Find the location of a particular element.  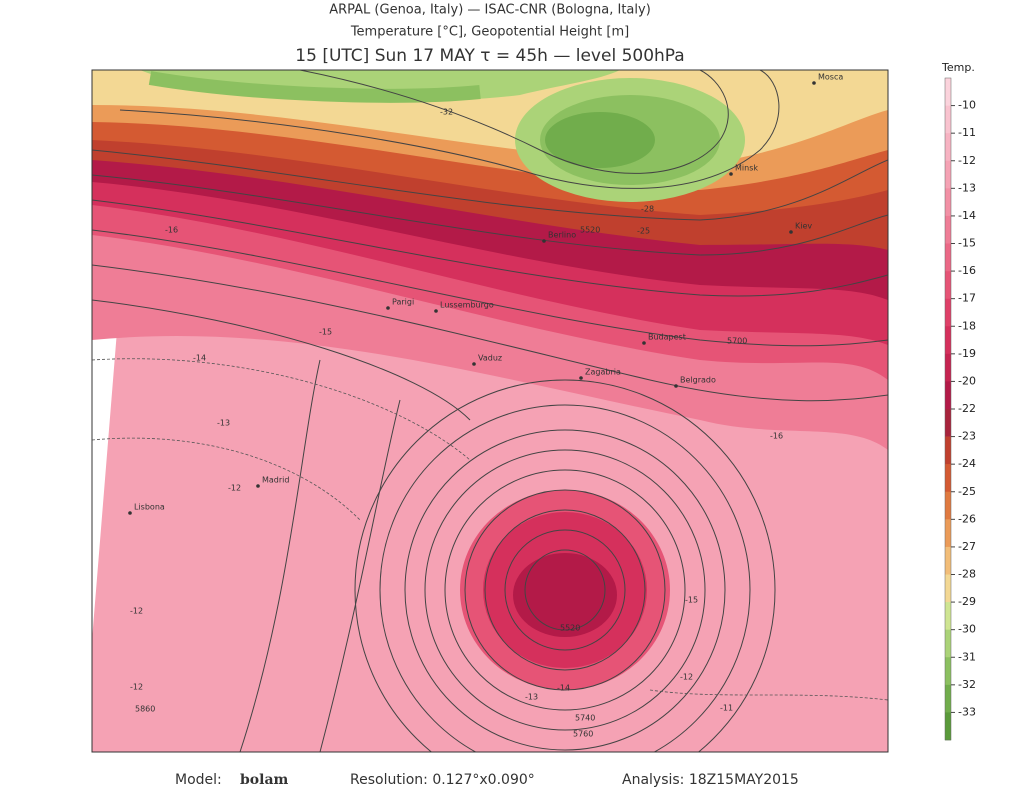

city-label: Budapest is located at coordinates (667, 337).